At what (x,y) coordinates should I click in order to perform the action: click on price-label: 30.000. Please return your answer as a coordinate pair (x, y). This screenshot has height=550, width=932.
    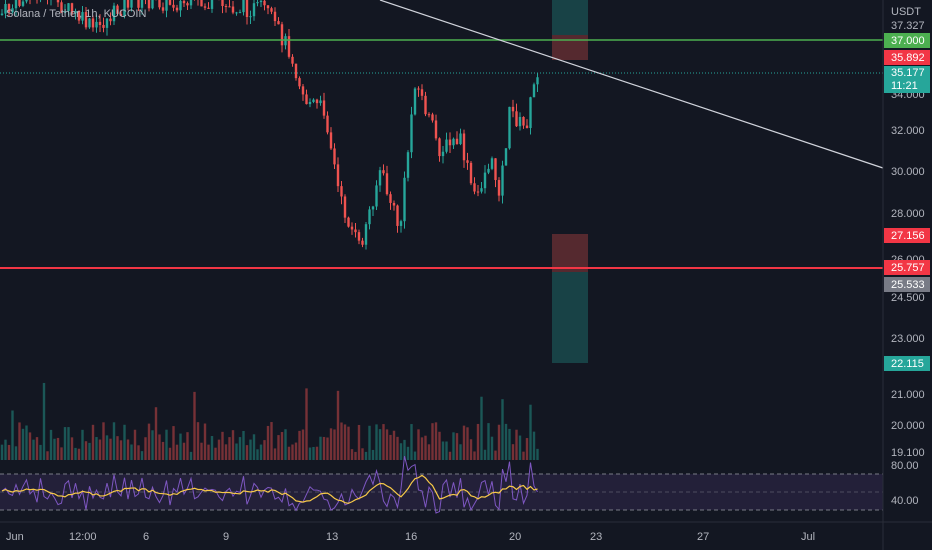
    Looking at the image, I should click on (908, 172).